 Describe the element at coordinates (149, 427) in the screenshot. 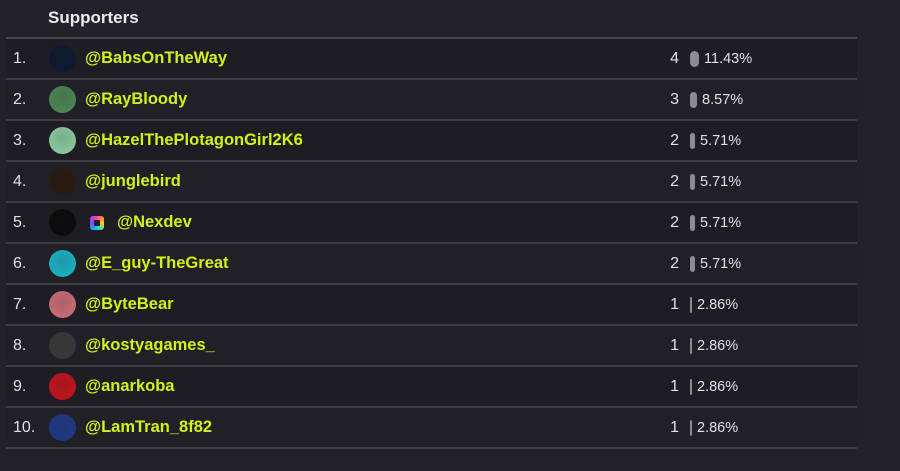

I see `supporter-name-link: @LamTran_8f82` at that location.